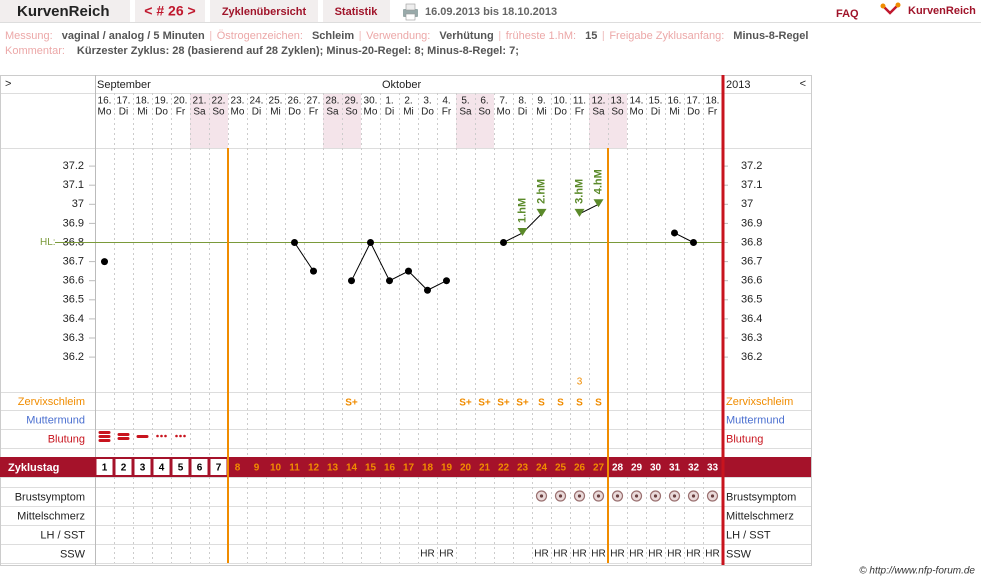 Image resolution: width=981 pixels, height=583 pixels. What do you see at coordinates (219, 101) in the screenshot?
I see `day-number: 22.` at bounding box center [219, 101].